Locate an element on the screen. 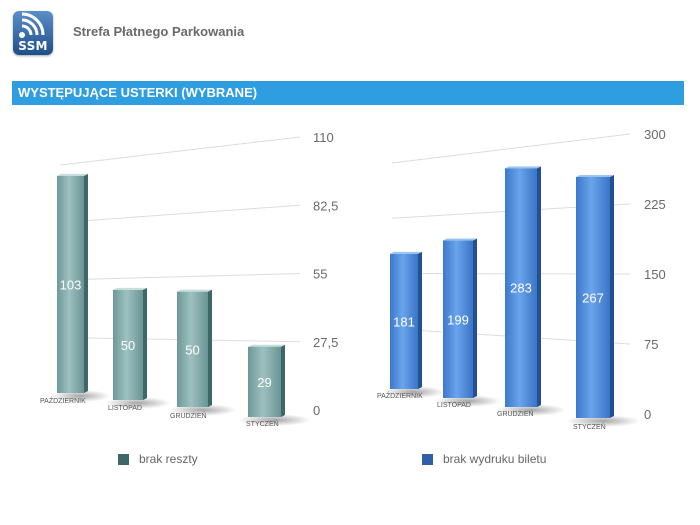 This screenshot has height=525, width=700. logo-text: SSM is located at coordinates (33, 46).